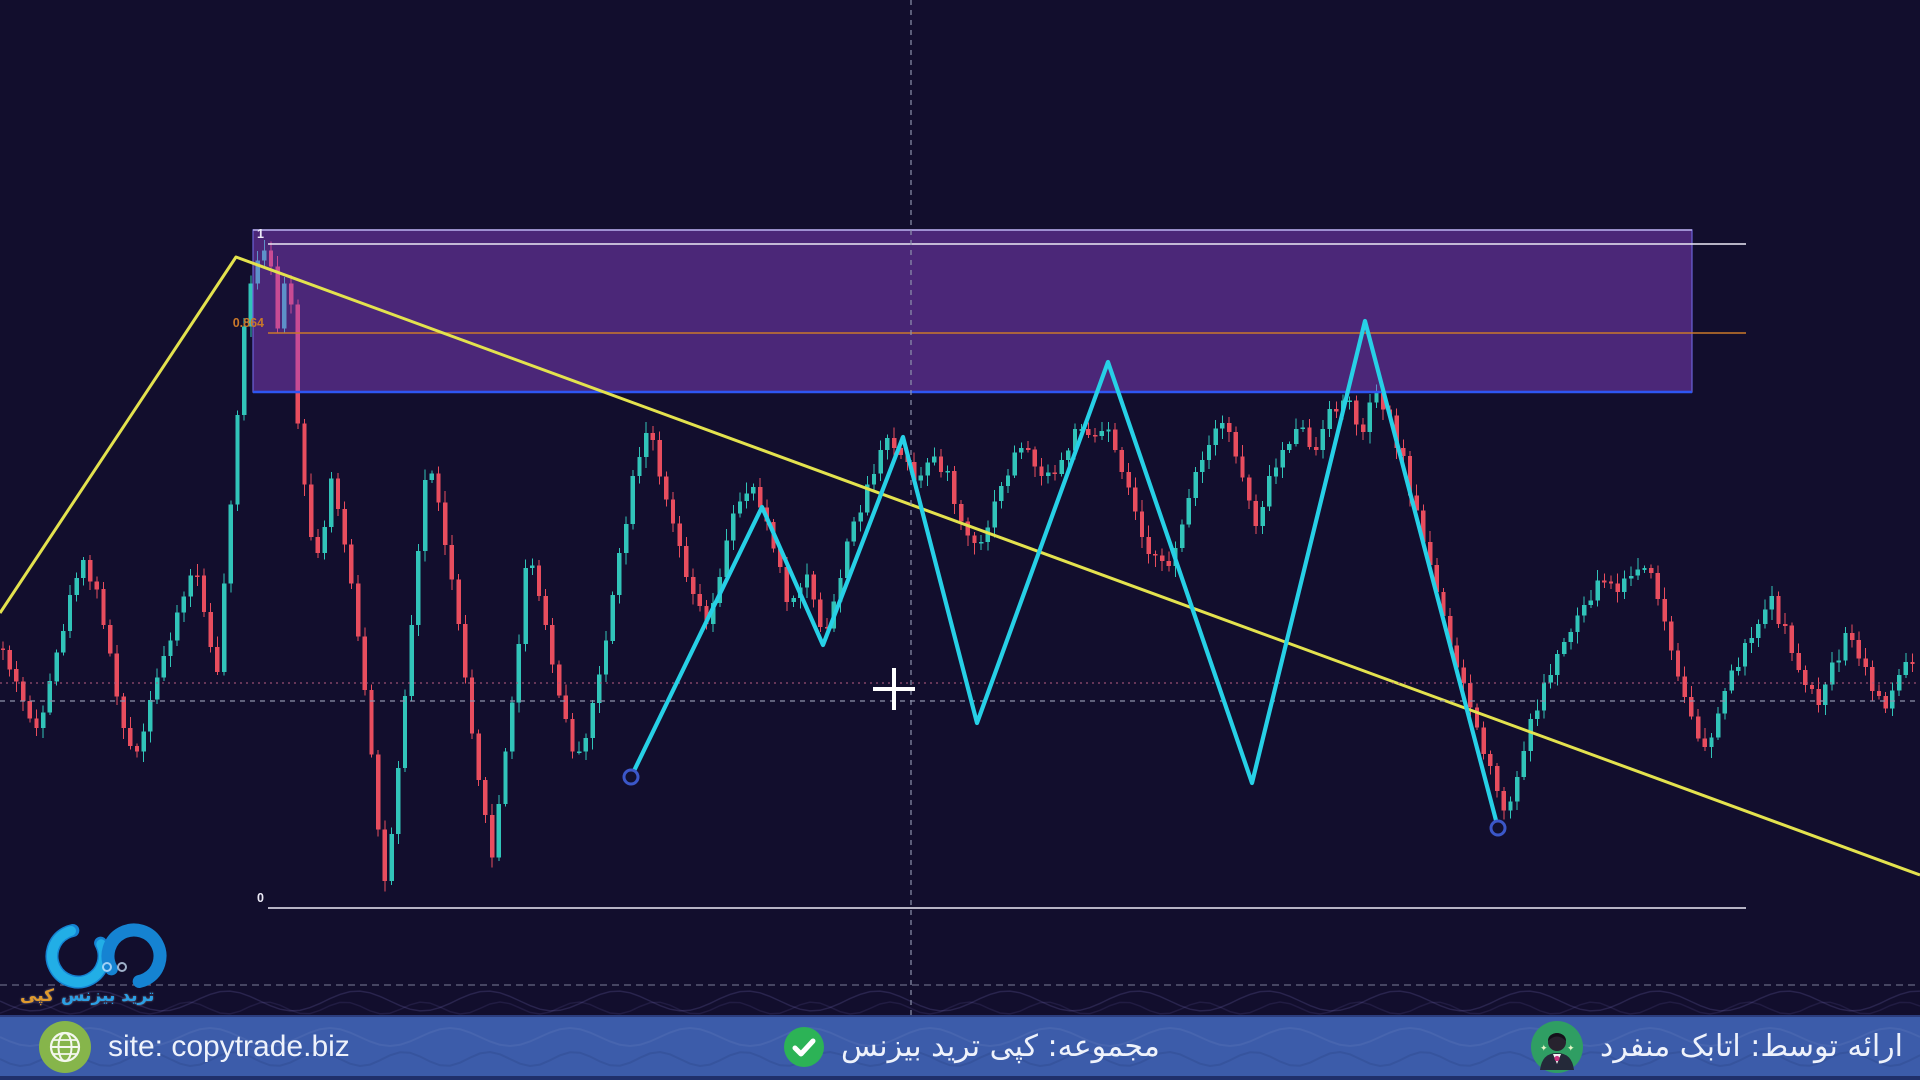  Describe the element at coordinates (960, 1002) in the screenshot. I see `background-waves` at that location.